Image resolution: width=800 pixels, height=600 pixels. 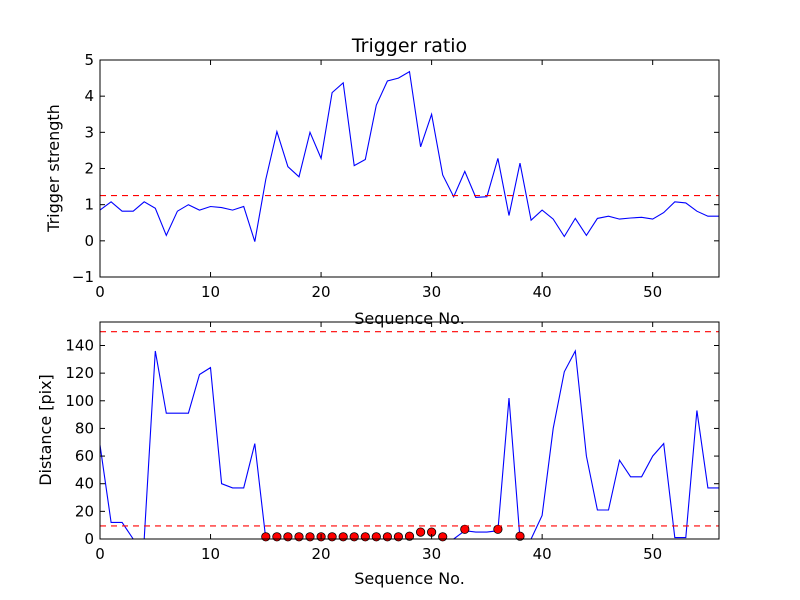 I want to click on chart-title: Trigger ratio, so click(x=409, y=46).